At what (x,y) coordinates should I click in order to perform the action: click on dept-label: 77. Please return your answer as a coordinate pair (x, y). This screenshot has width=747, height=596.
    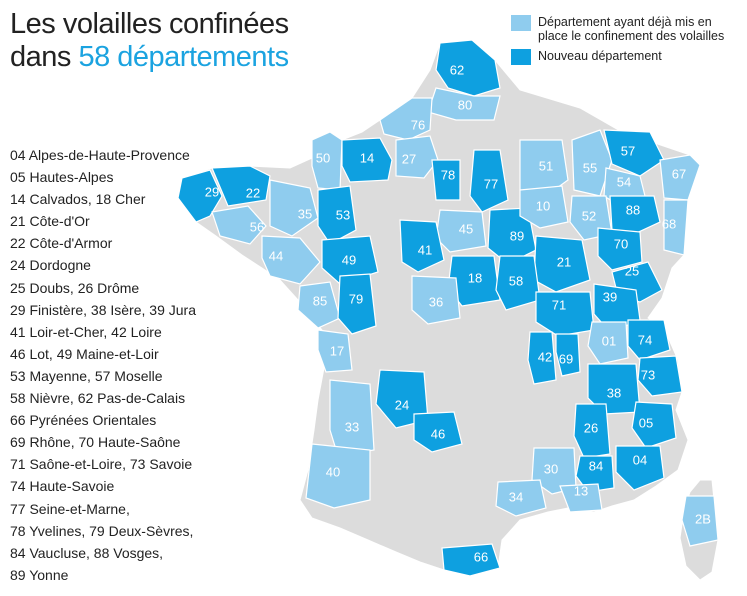
    Looking at the image, I should click on (491, 184).